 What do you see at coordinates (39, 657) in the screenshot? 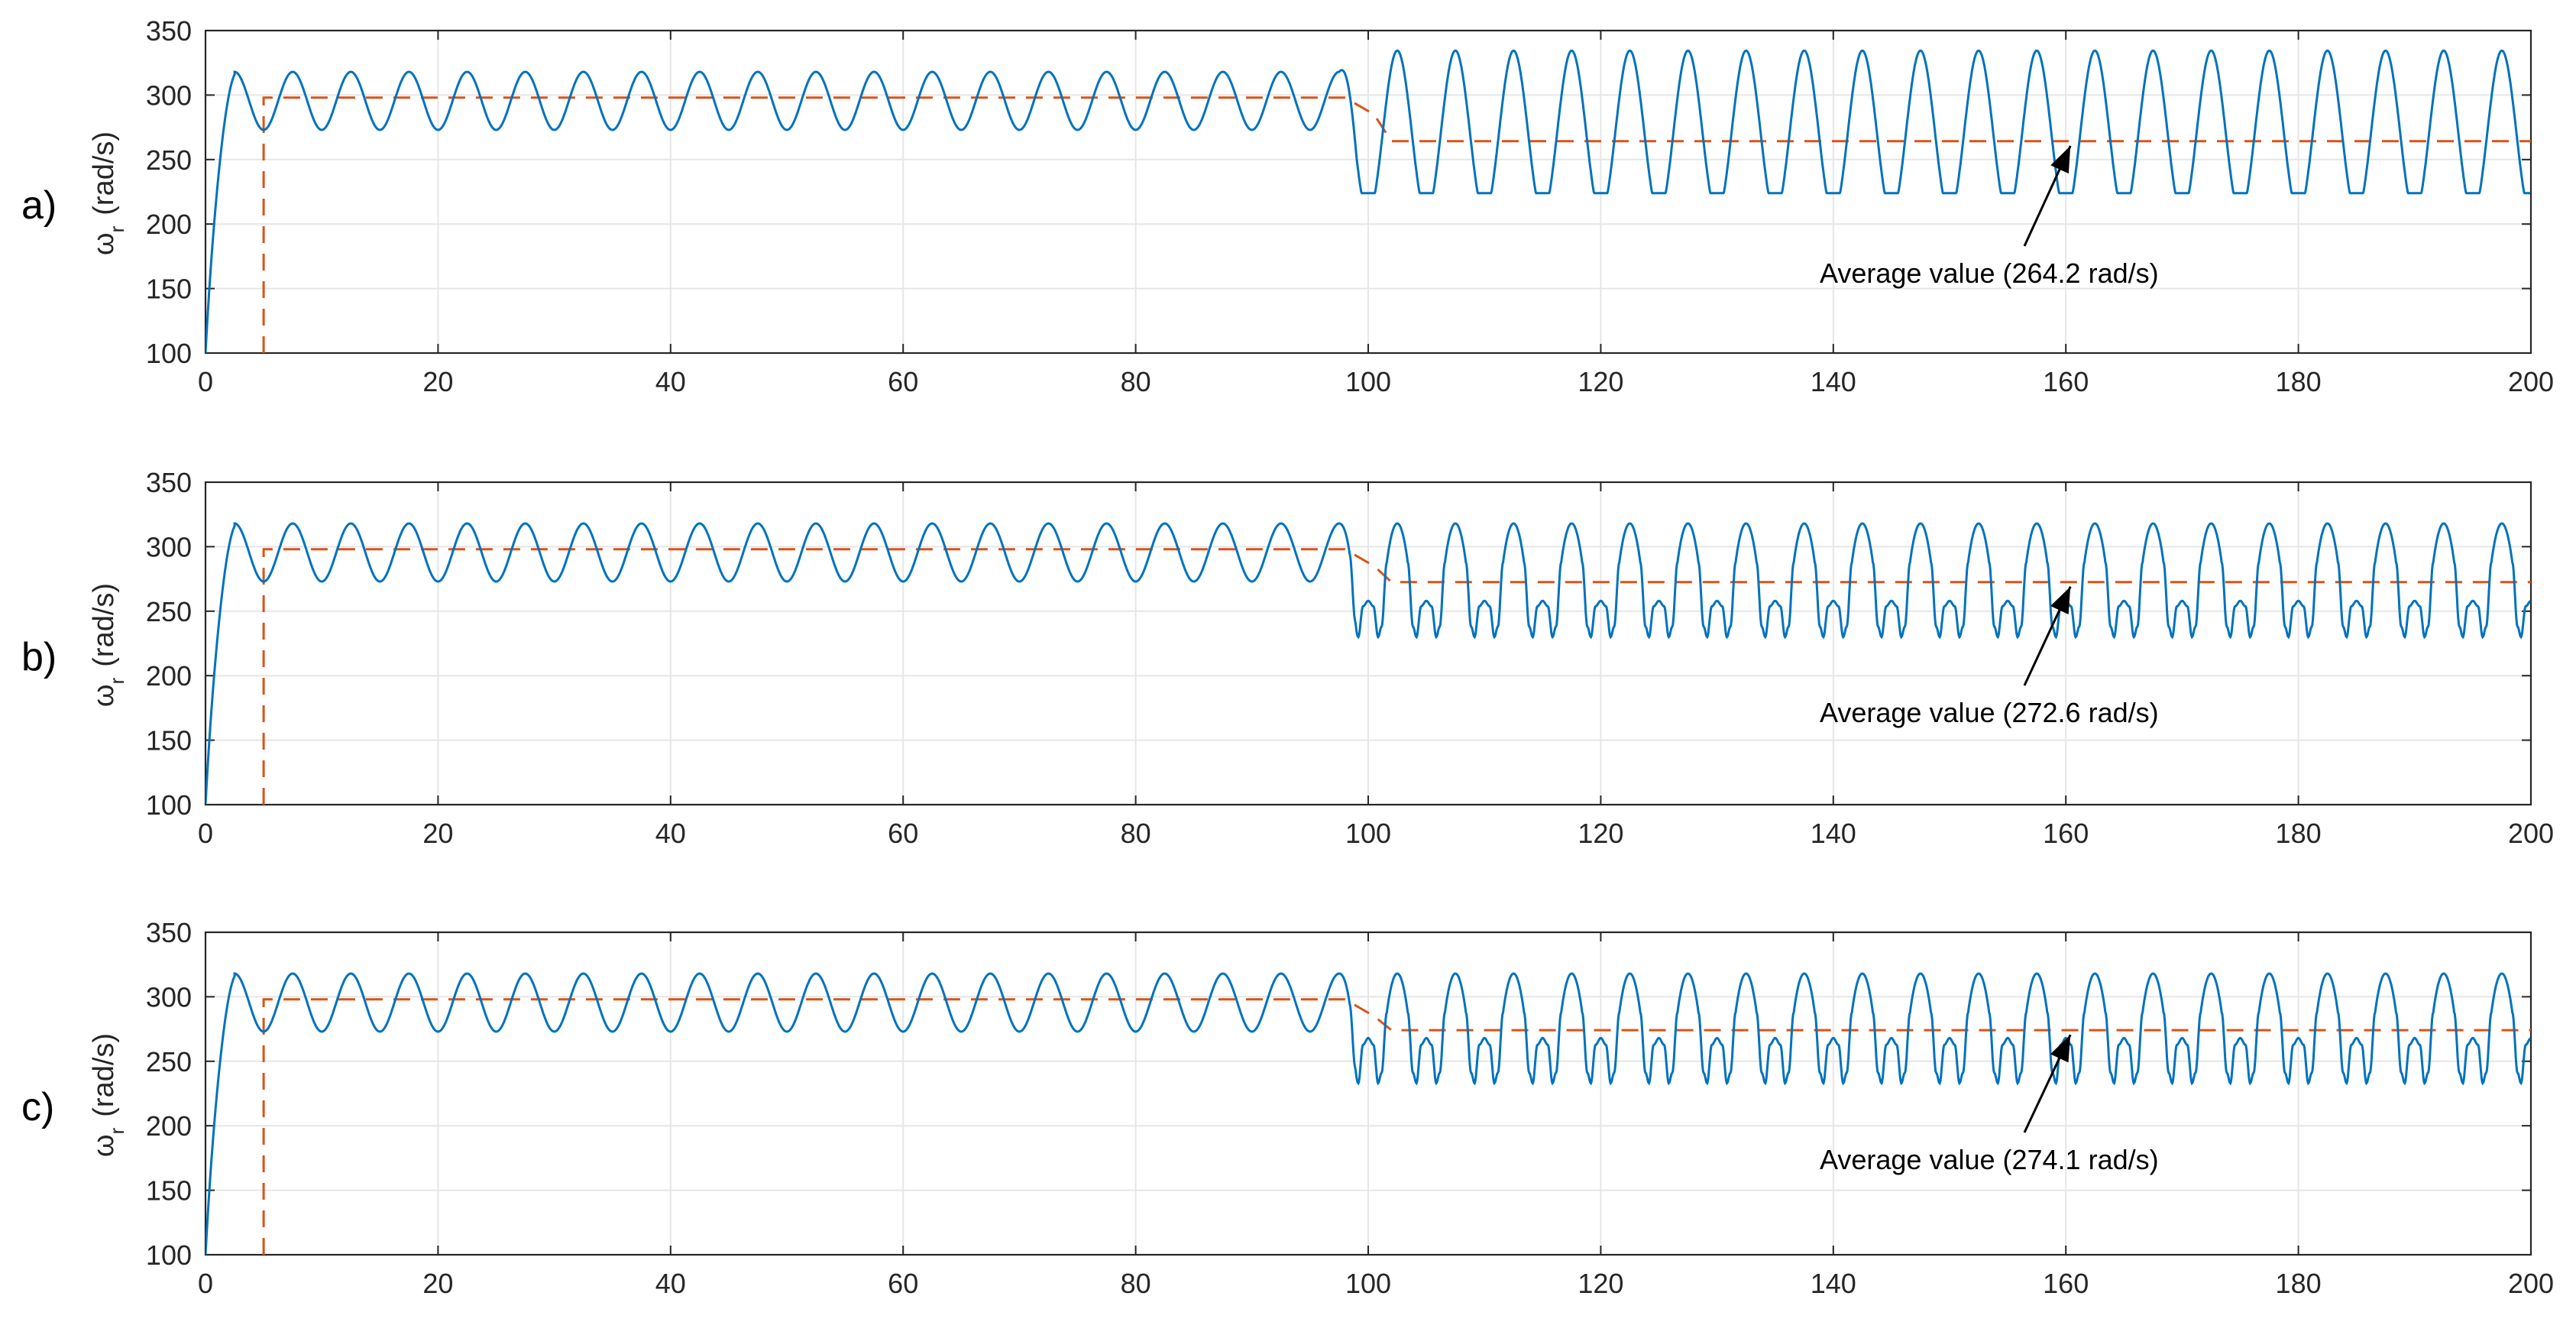
I see `panel-label: b)` at bounding box center [39, 657].